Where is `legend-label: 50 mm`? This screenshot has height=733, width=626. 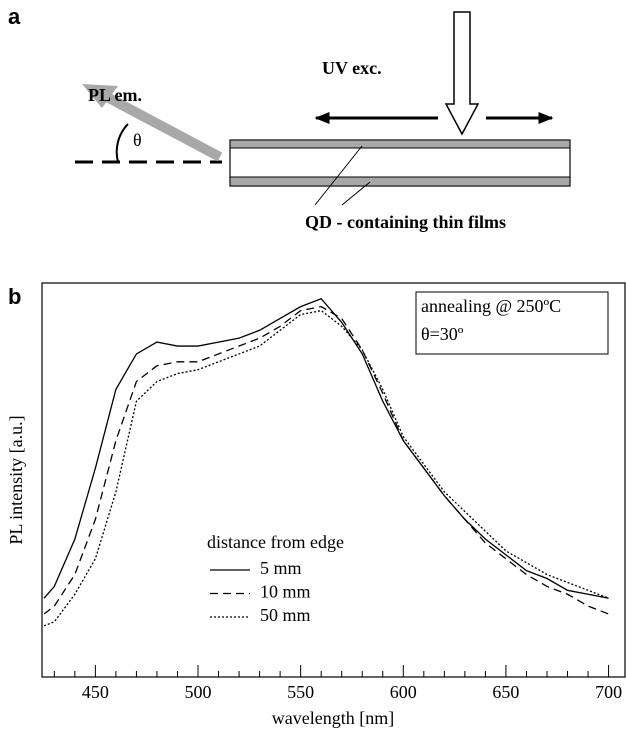
legend-label: 50 mm is located at coordinates (285, 615).